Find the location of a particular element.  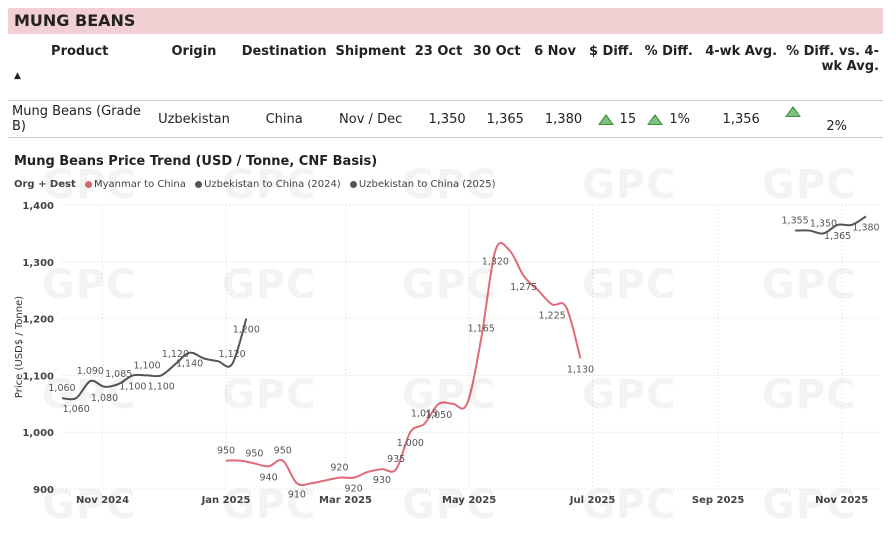

col-oct30: 30 Oct is located at coordinates (496, 51).